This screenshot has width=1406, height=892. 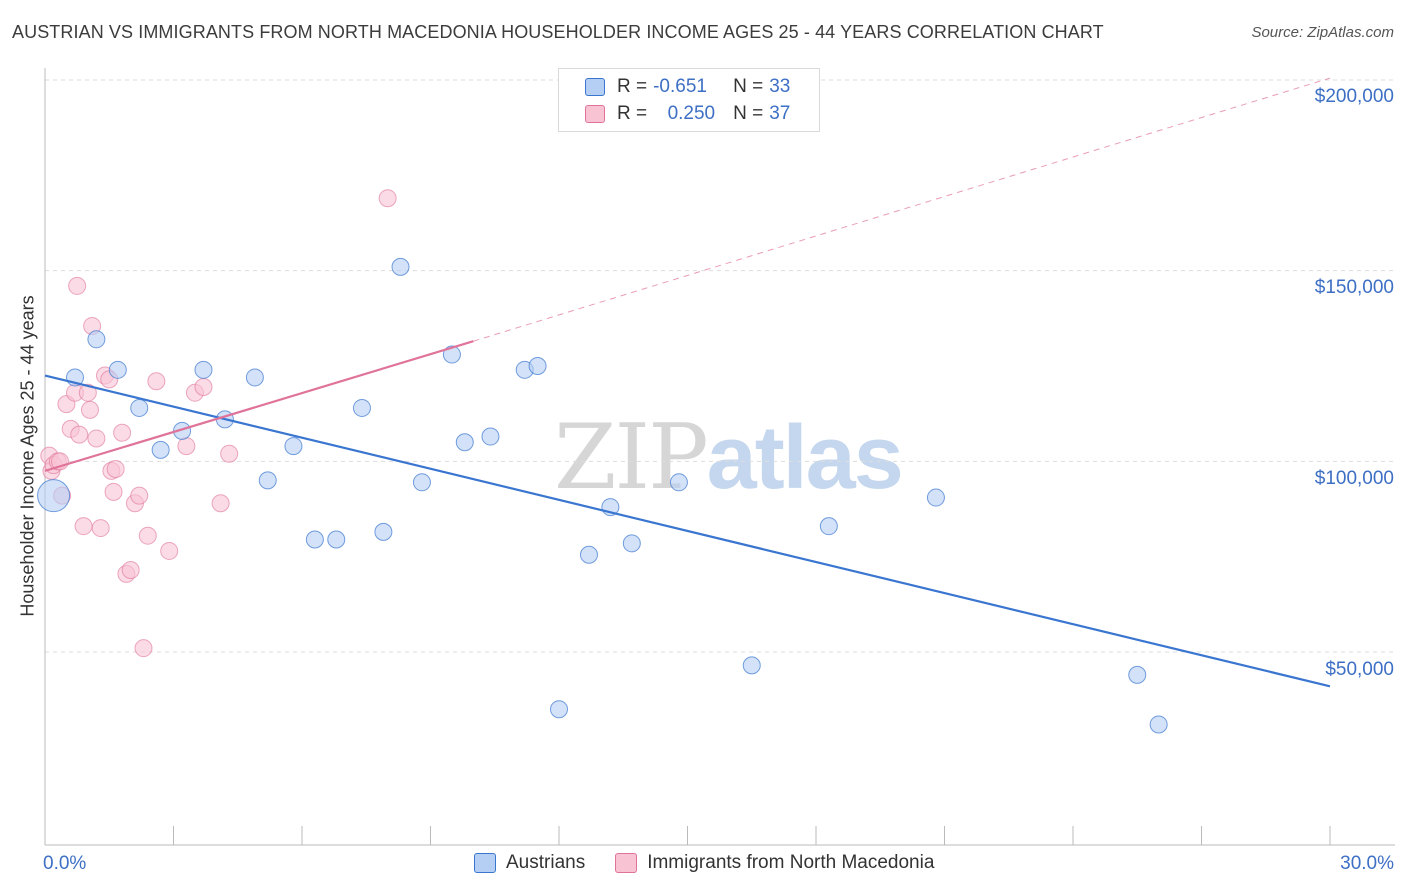 I want to click on x-tick-label-min: 0.0%, so click(x=65, y=863).